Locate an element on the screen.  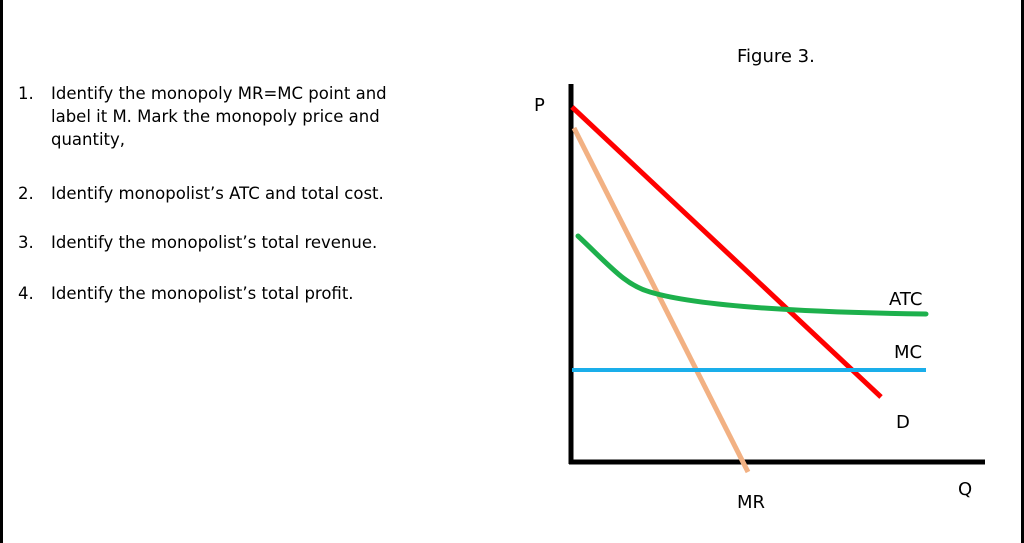
question-number: 3. is located at coordinates (26, 242).